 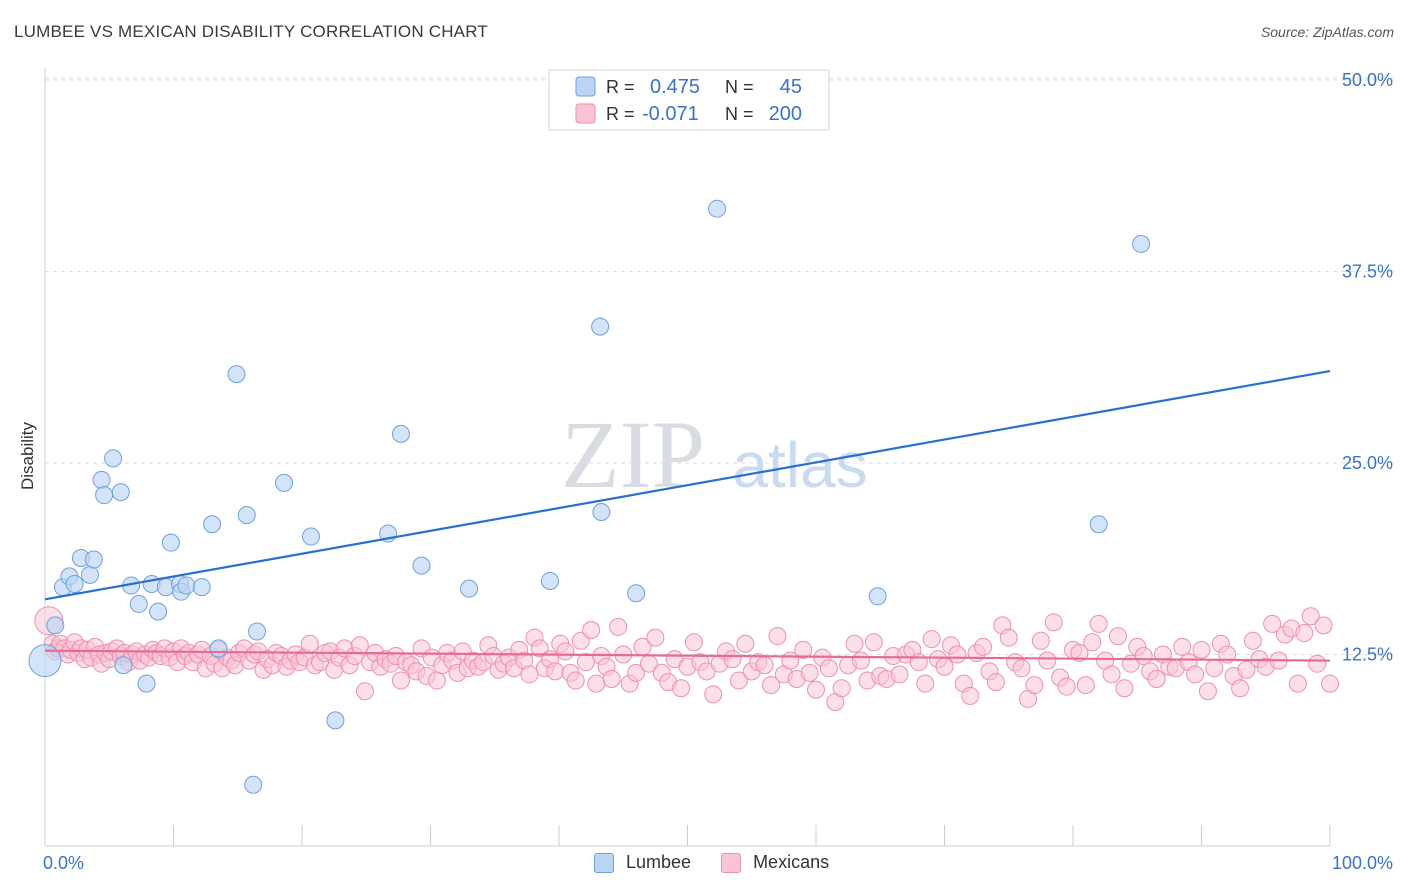 What do you see at coordinates (739, 87) in the screenshot?
I see `legend-n-label-1: N =` at bounding box center [739, 87].